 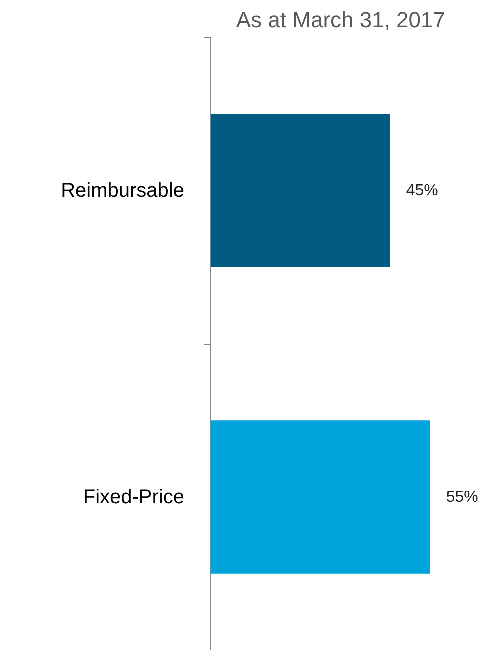 What do you see at coordinates (134, 497) in the screenshot?
I see `y-tick-label: Fixed-Price` at bounding box center [134, 497].